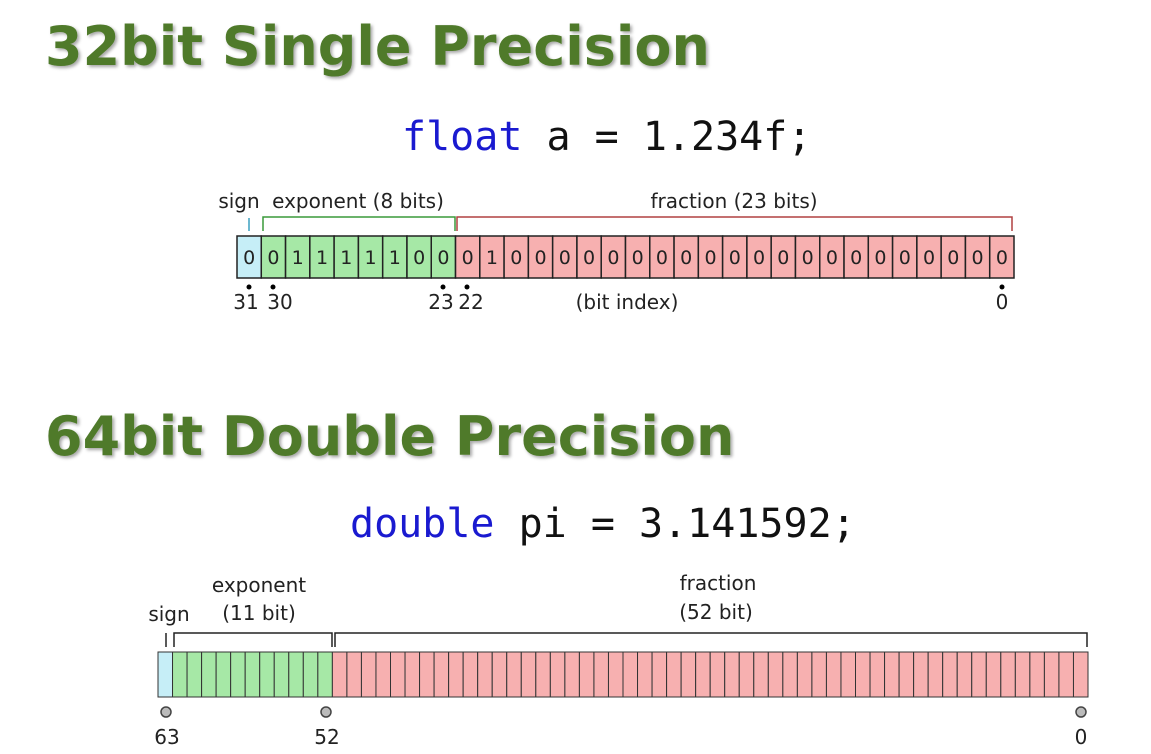 Image resolution: width=1151 pixels, height=754 pixels. Describe the element at coordinates (259, 585) in the screenshot. I see `exponent-label: exponent` at that location.